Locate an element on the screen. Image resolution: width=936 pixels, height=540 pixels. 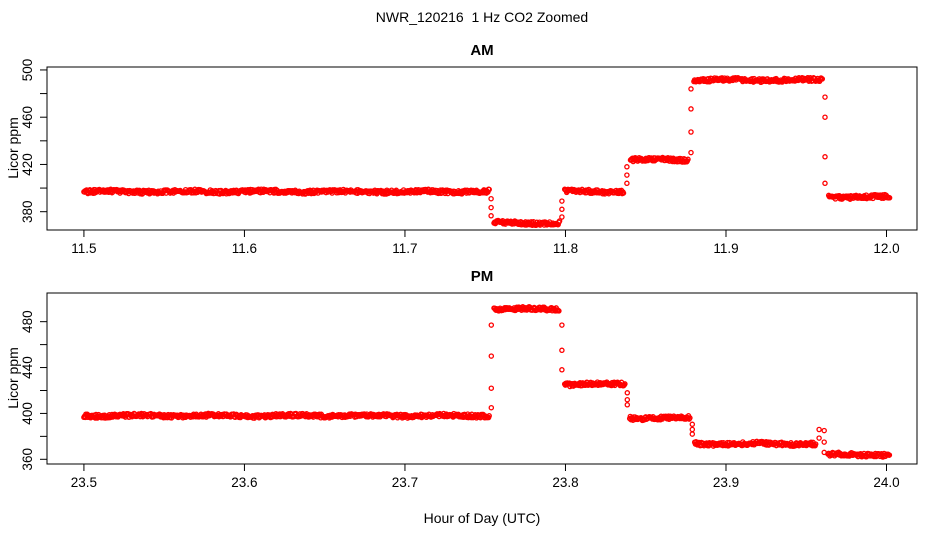
am-y-tick-label: 500 is located at coordinates (27, 70).